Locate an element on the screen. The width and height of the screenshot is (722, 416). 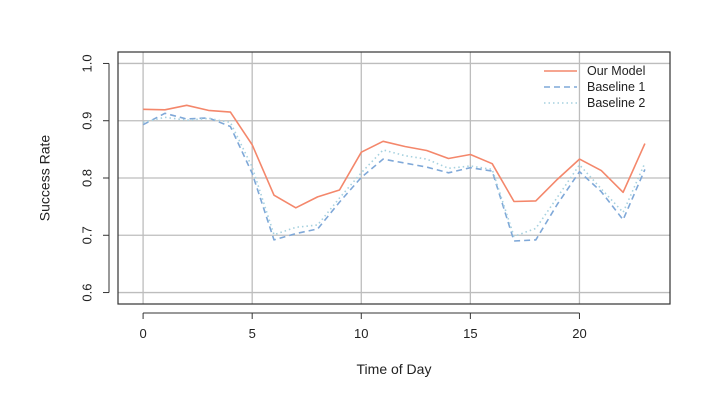
x-tick-label: 15 is located at coordinates (470, 333).